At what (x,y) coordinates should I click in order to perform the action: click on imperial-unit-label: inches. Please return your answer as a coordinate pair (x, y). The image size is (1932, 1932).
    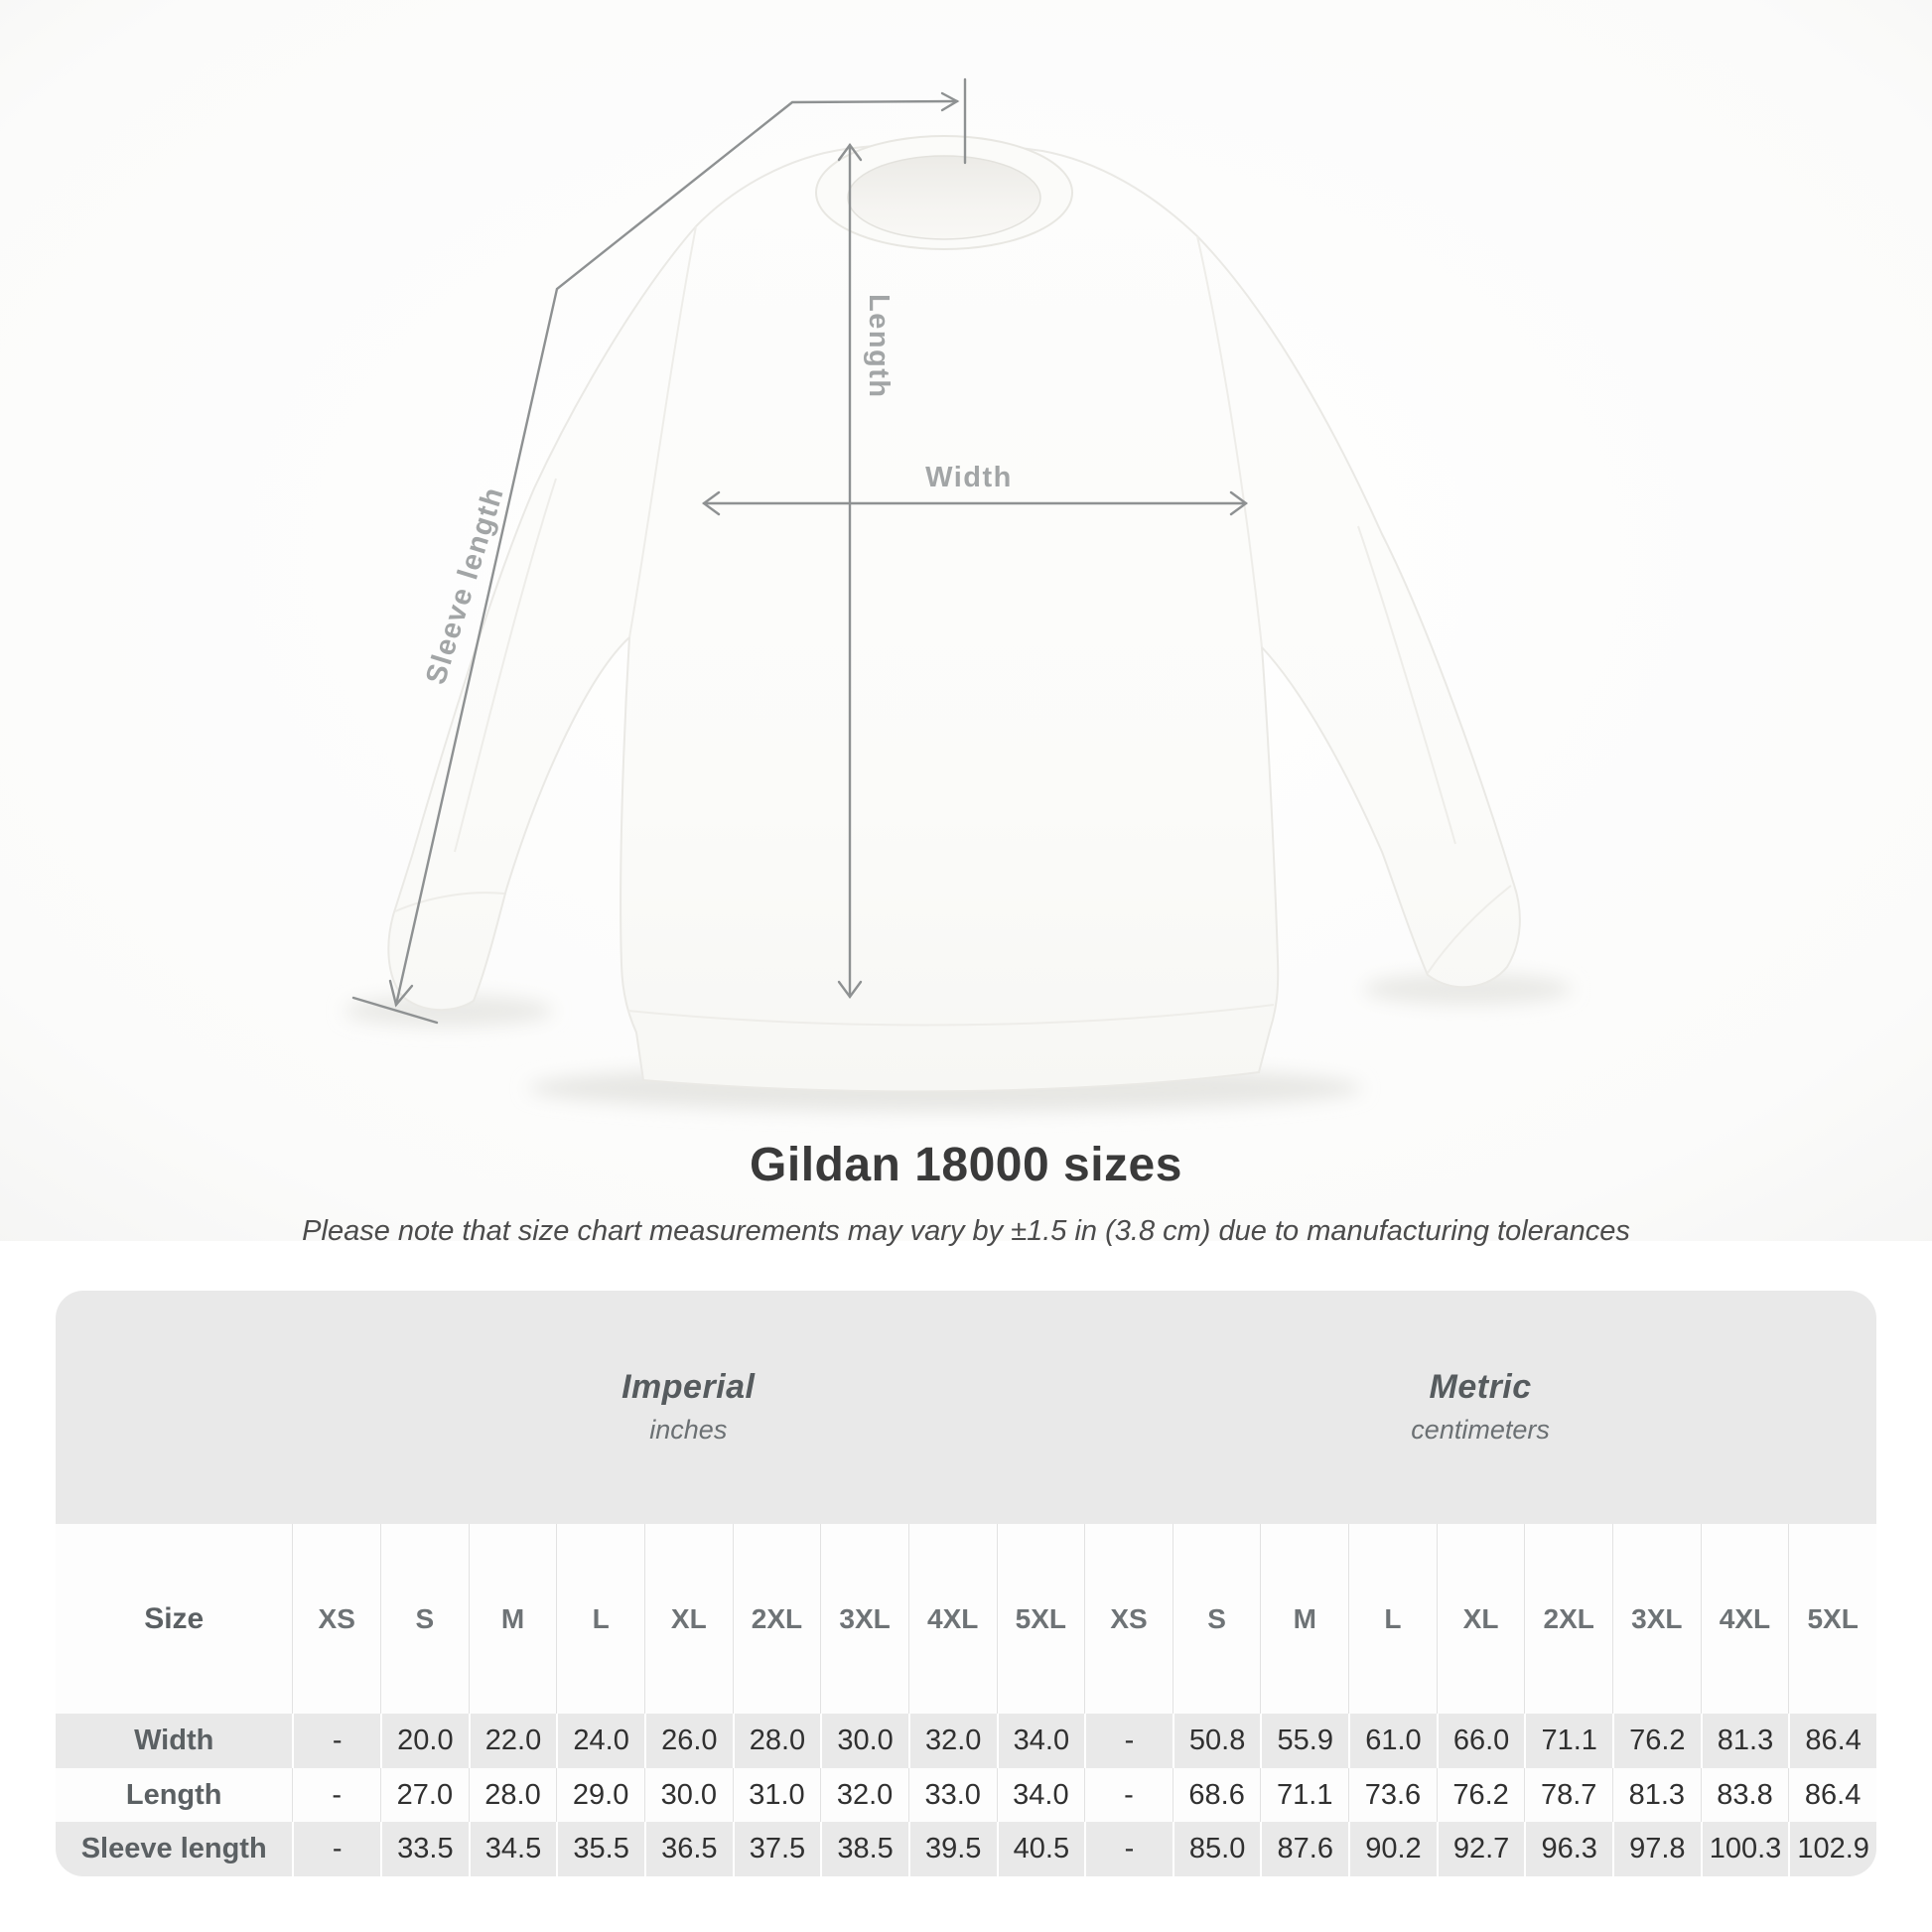
    Looking at the image, I should click on (688, 1430).